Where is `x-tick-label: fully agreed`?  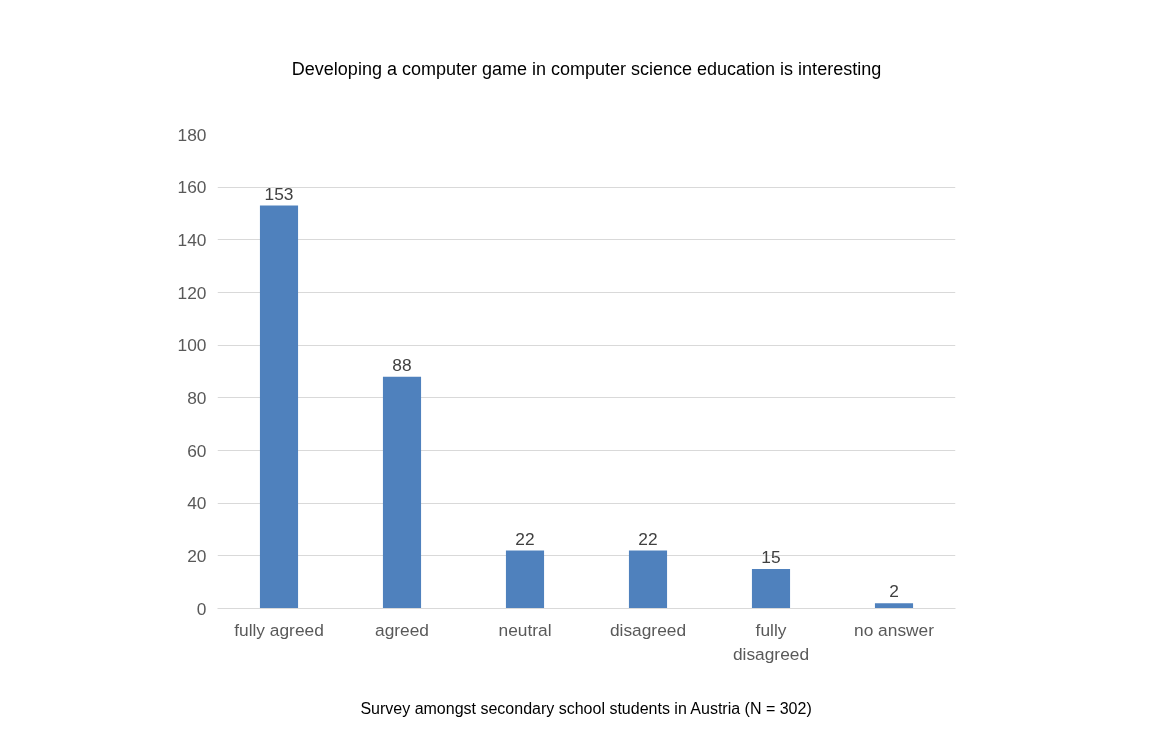
x-tick-label: fully agreed is located at coordinates (279, 629).